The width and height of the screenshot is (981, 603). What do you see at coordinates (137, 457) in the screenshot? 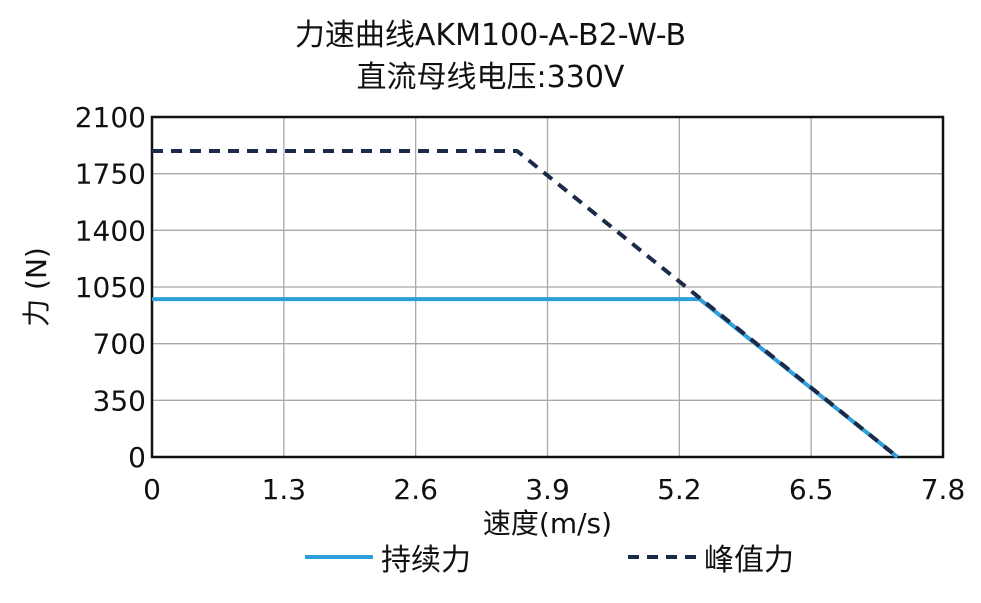
I see `y-tick-label: 0` at bounding box center [137, 457].